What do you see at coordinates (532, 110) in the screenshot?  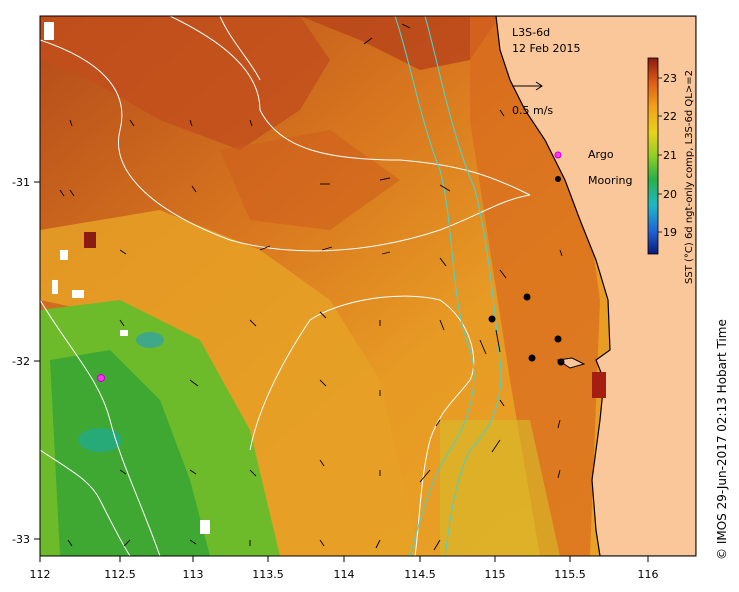 I see `scale-label: 0.5 m/s` at bounding box center [532, 110].